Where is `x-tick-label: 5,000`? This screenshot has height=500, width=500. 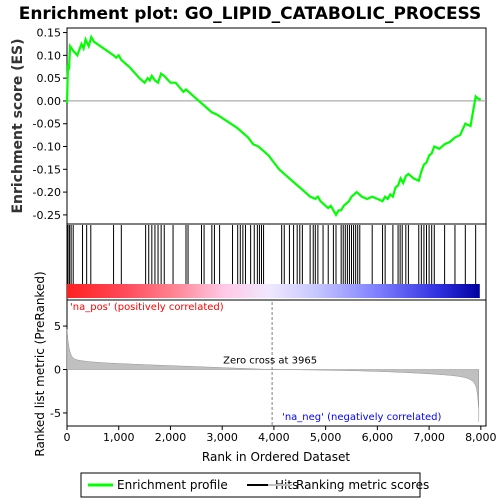 x-tick-label: 5,000 is located at coordinates (326, 437).